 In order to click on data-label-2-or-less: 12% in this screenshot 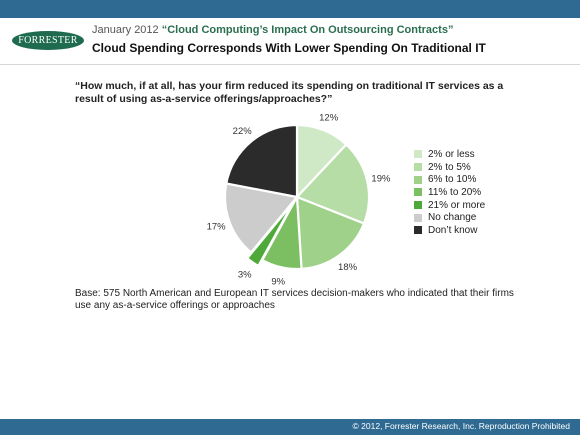, I will do `click(329, 118)`.